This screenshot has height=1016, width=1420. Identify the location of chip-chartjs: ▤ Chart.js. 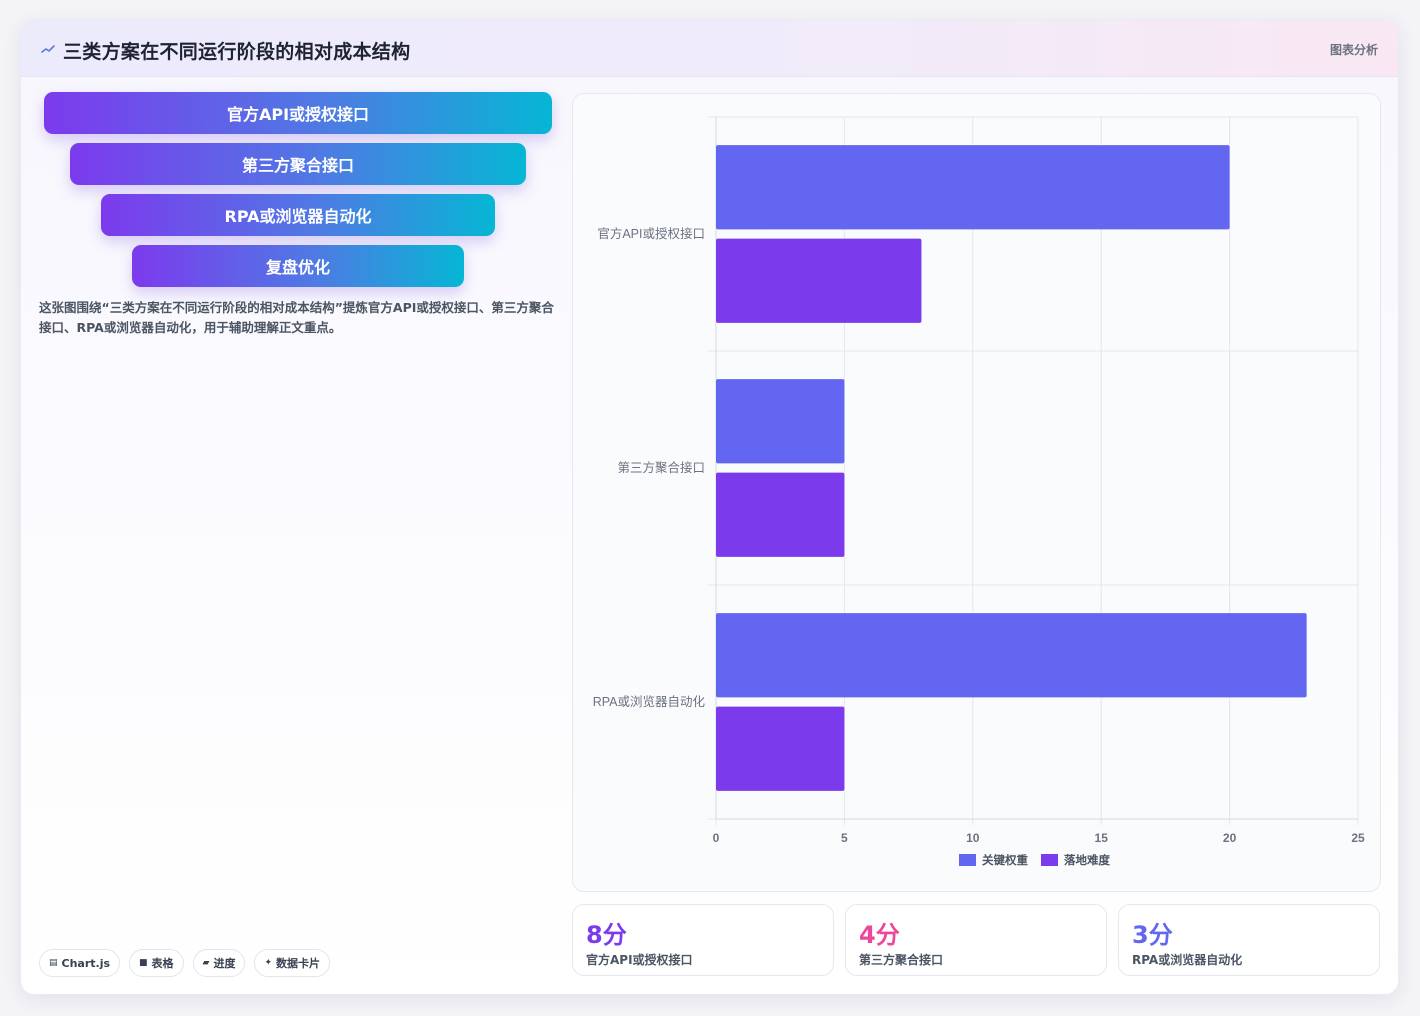
(80, 963).